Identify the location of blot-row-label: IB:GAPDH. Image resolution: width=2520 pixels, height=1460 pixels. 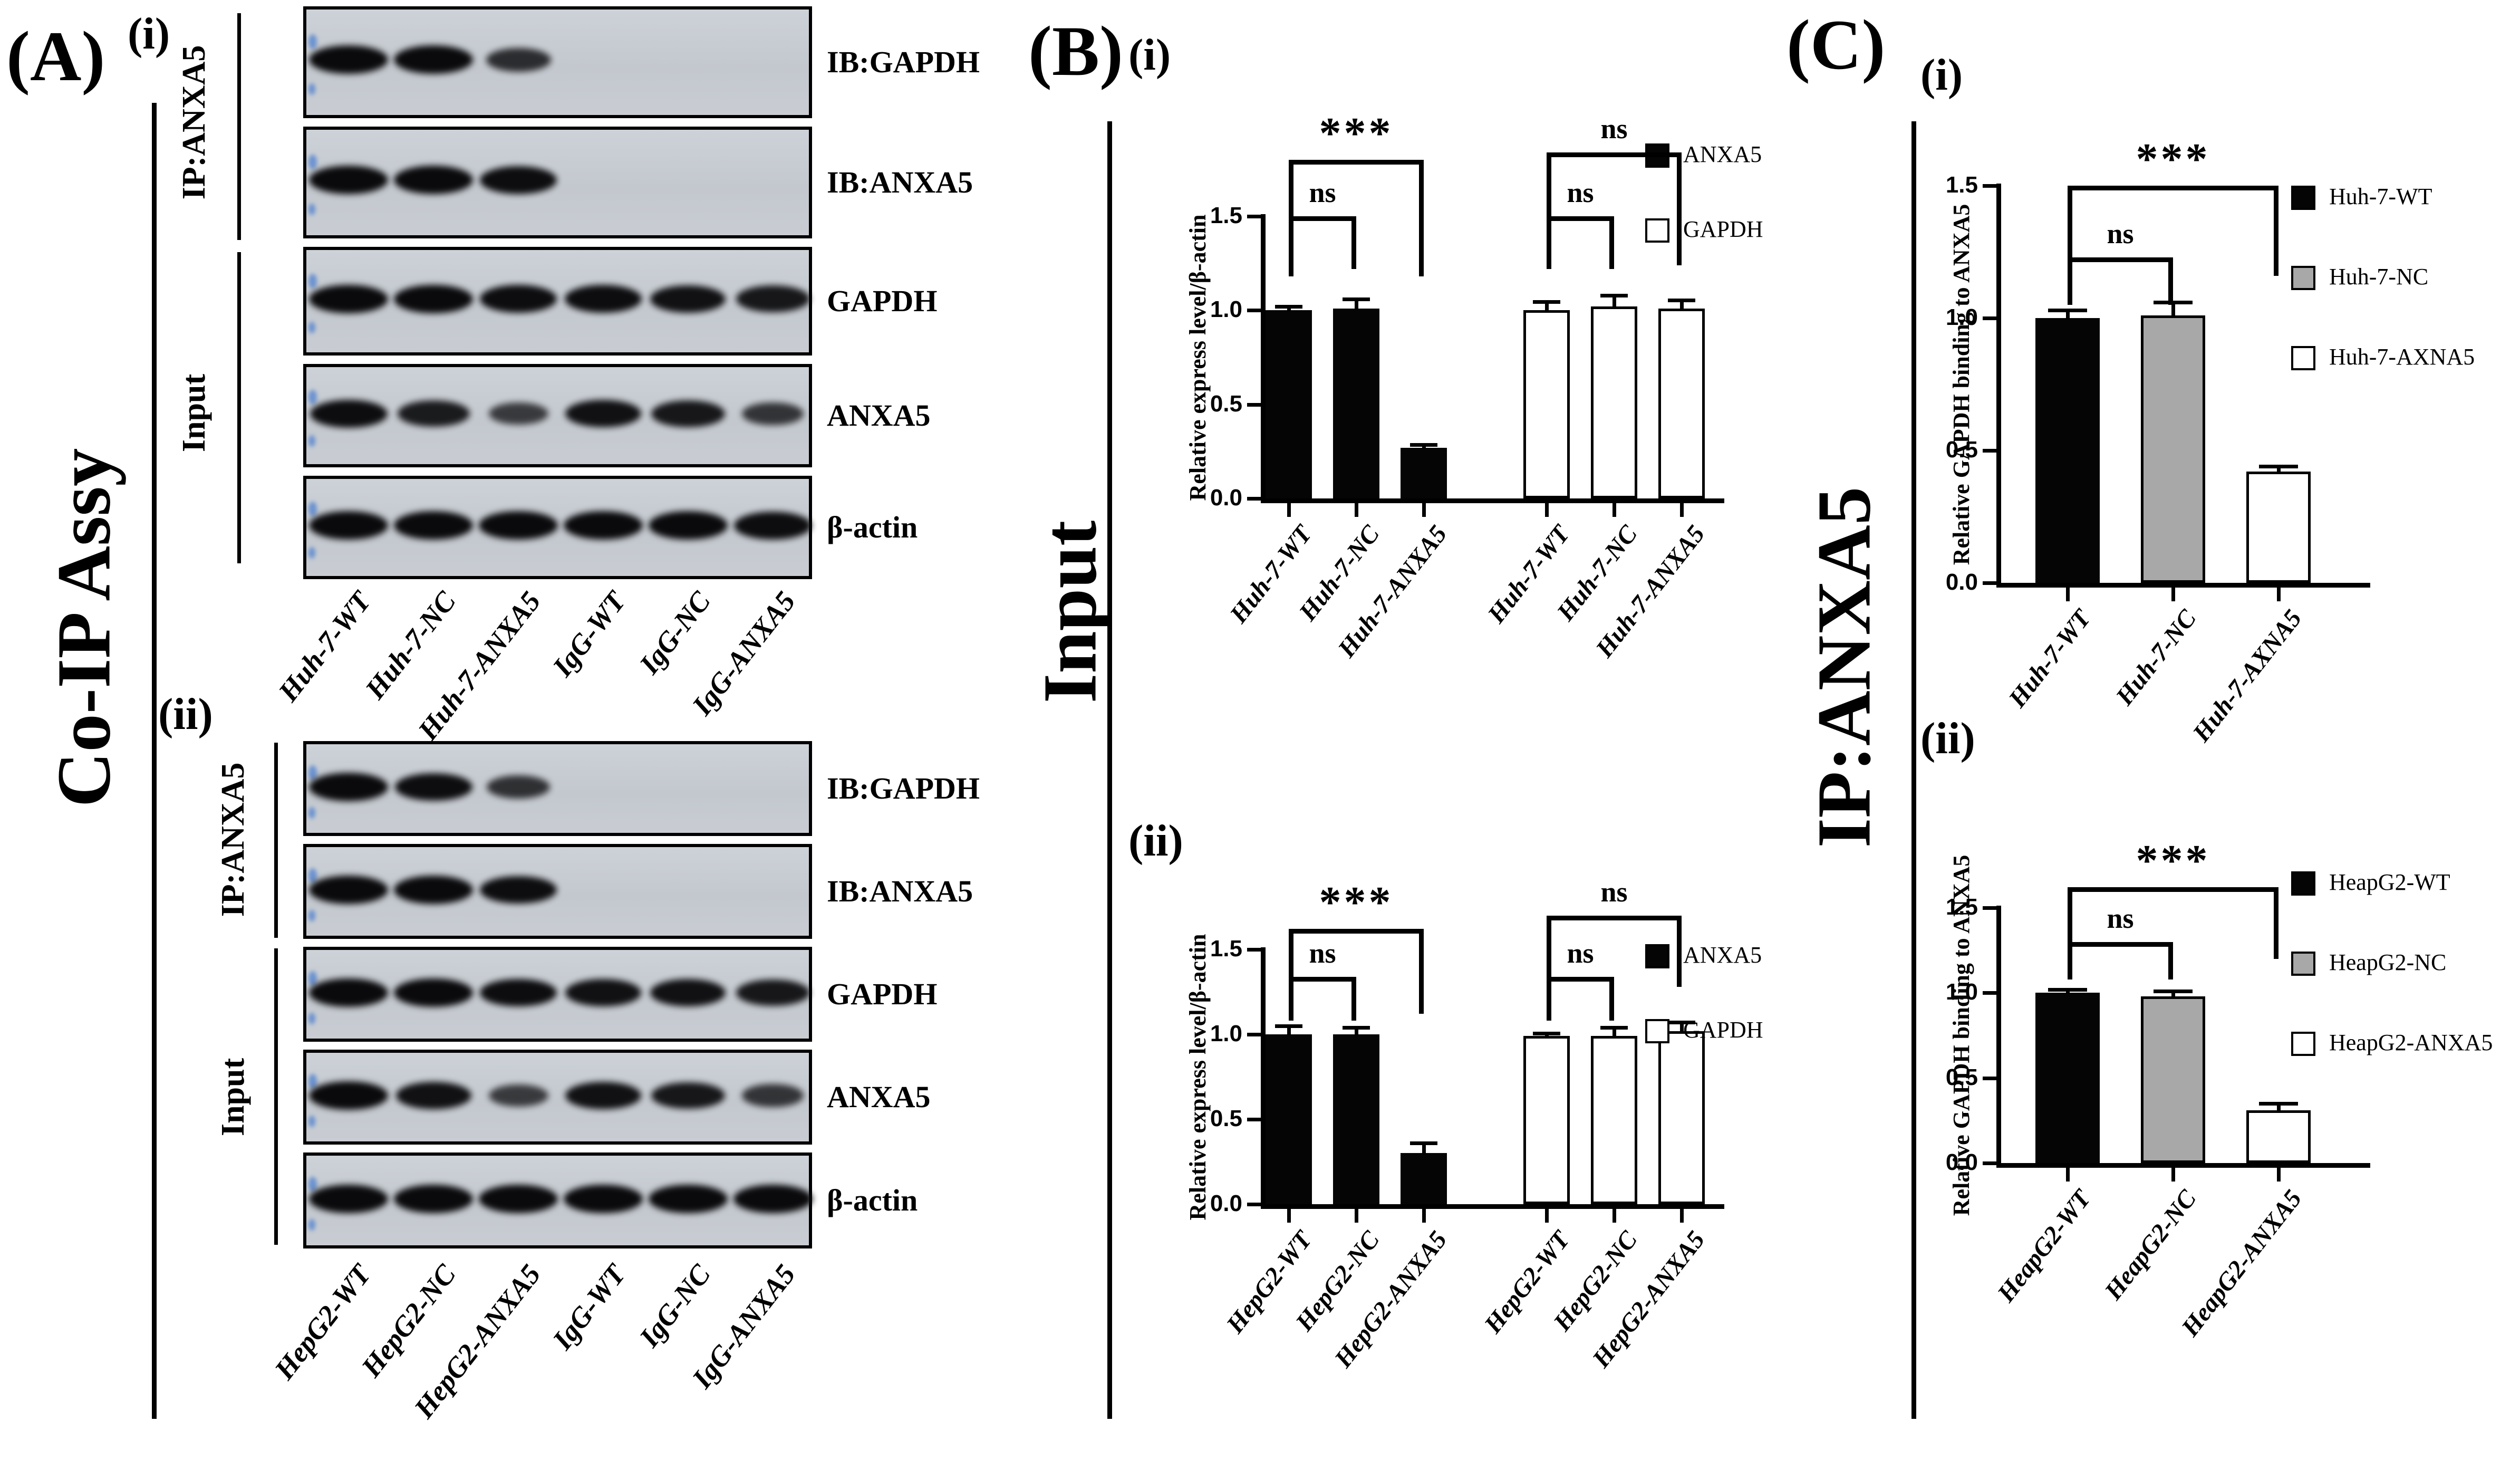
(903, 788).